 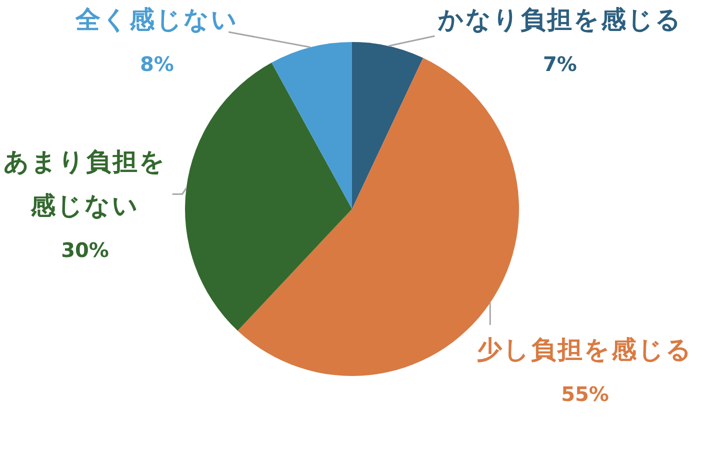 What do you see at coordinates (157, 20) in the screenshot?
I see `slice-label: 全く感じない` at bounding box center [157, 20].